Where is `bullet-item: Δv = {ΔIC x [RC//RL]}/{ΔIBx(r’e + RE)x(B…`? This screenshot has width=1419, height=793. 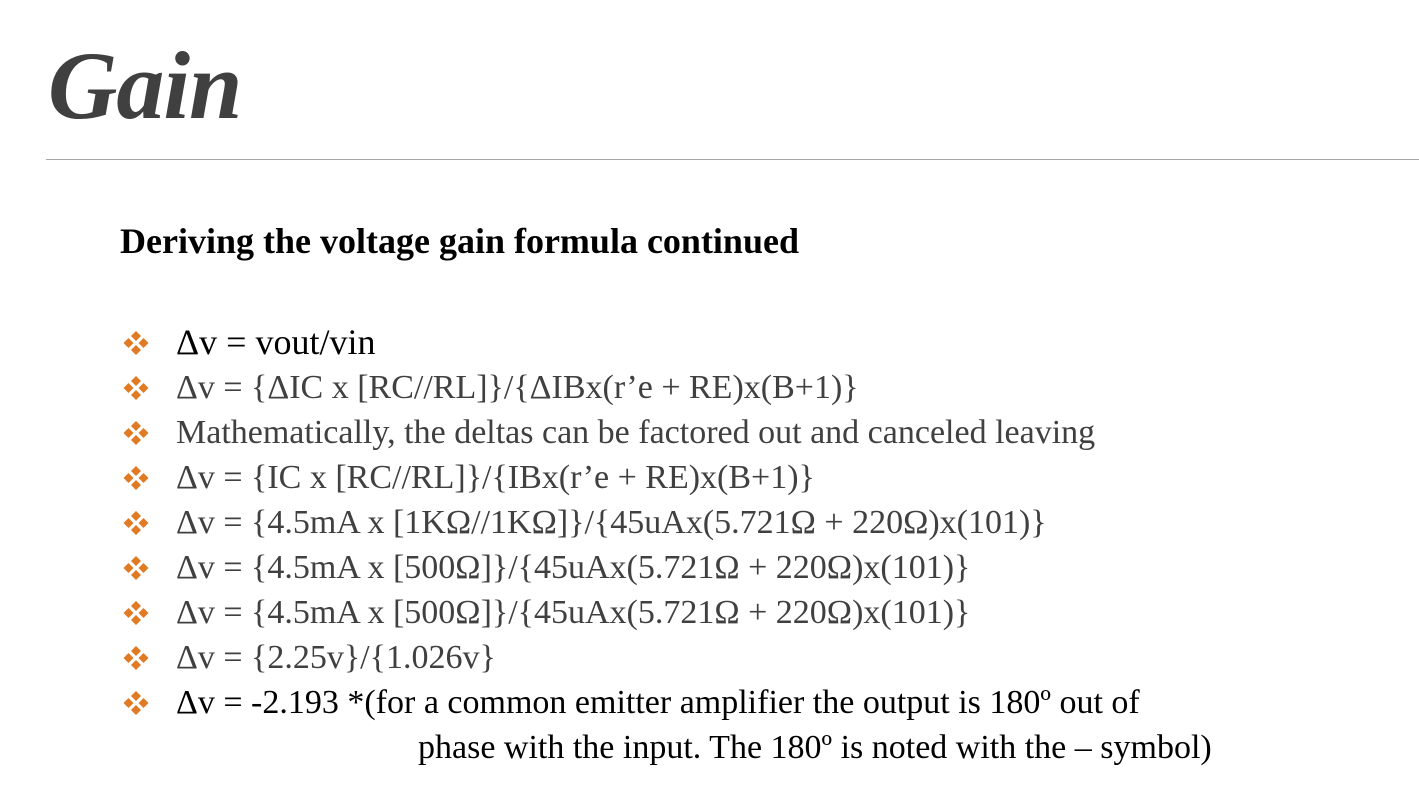
bullet-item: Δv = {ΔIC x [RC//RL]}/{ΔIBx(r’e + RE)x(B… is located at coordinates (750, 387).